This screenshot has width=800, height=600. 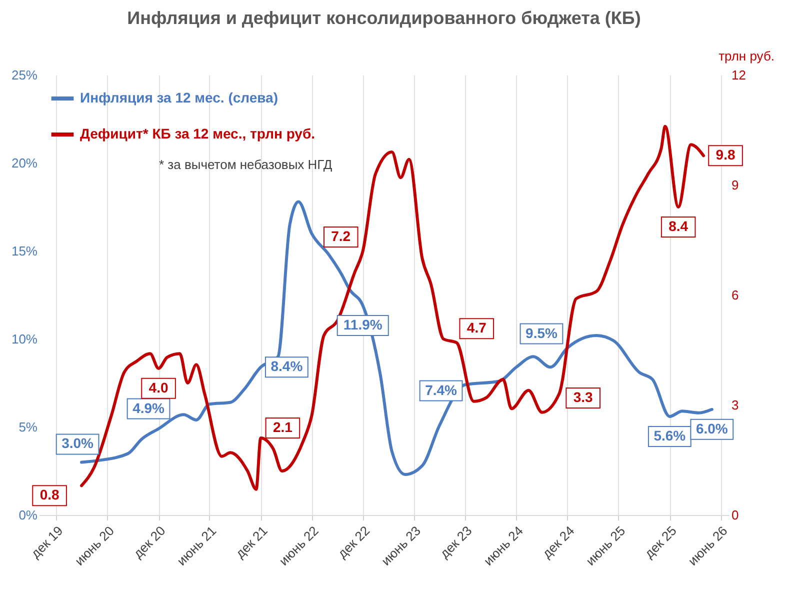 What do you see at coordinates (149, 542) in the screenshot?
I see `x-tick-label: дек 20` at bounding box center [149, 542].